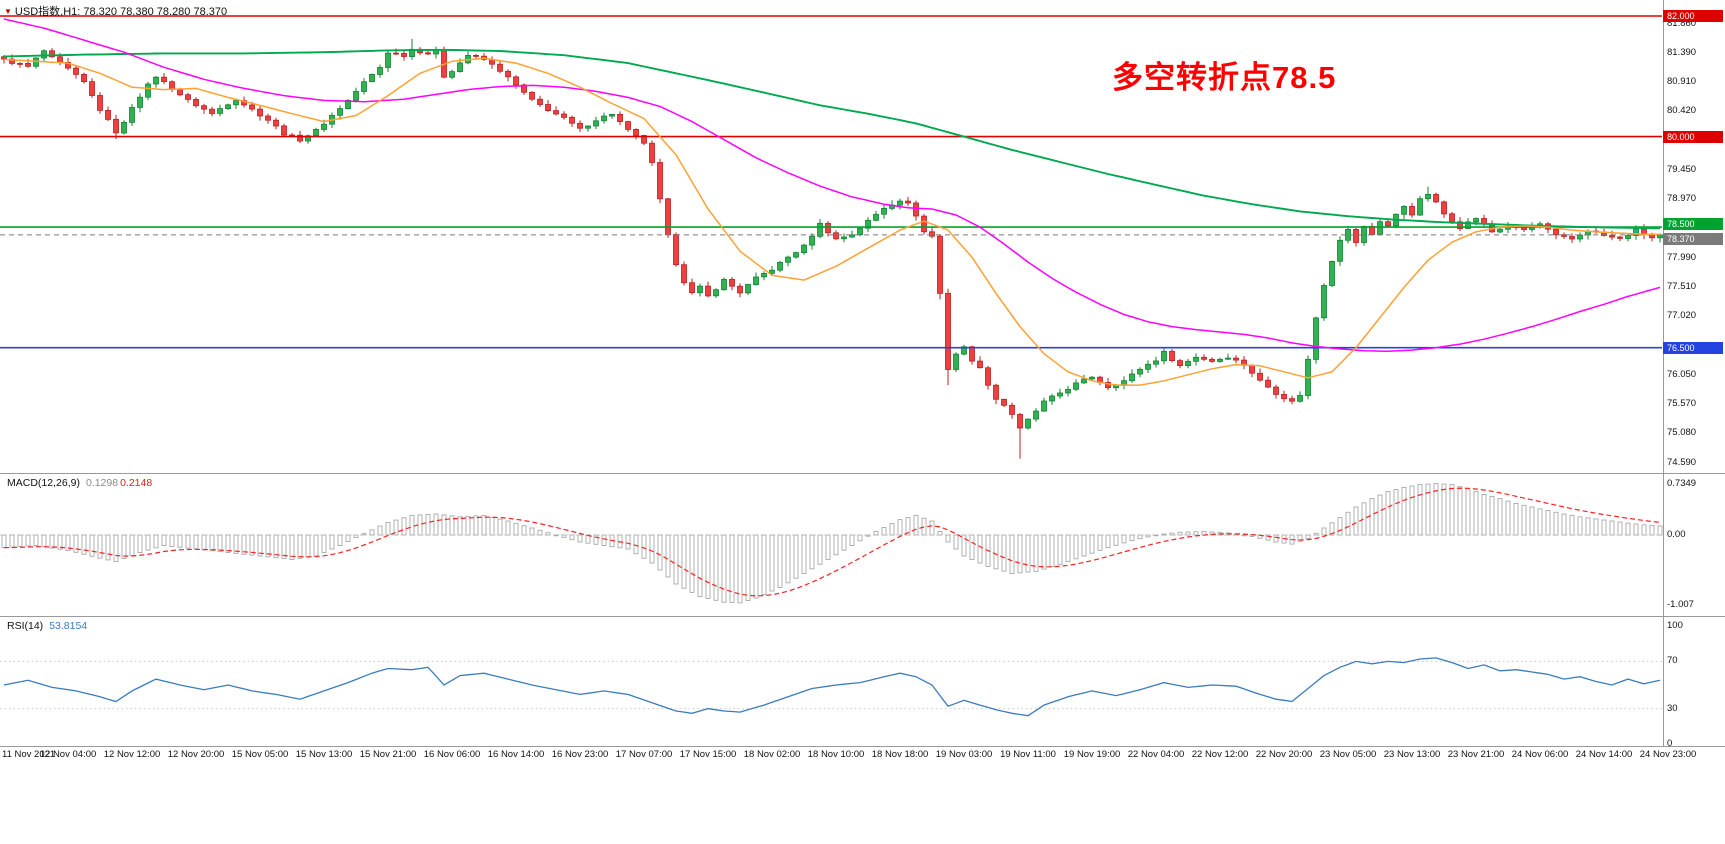  Describe the element at coordinates (1693, 224) in the screenshot. I see `price-level-tag: 78.500` at that location.